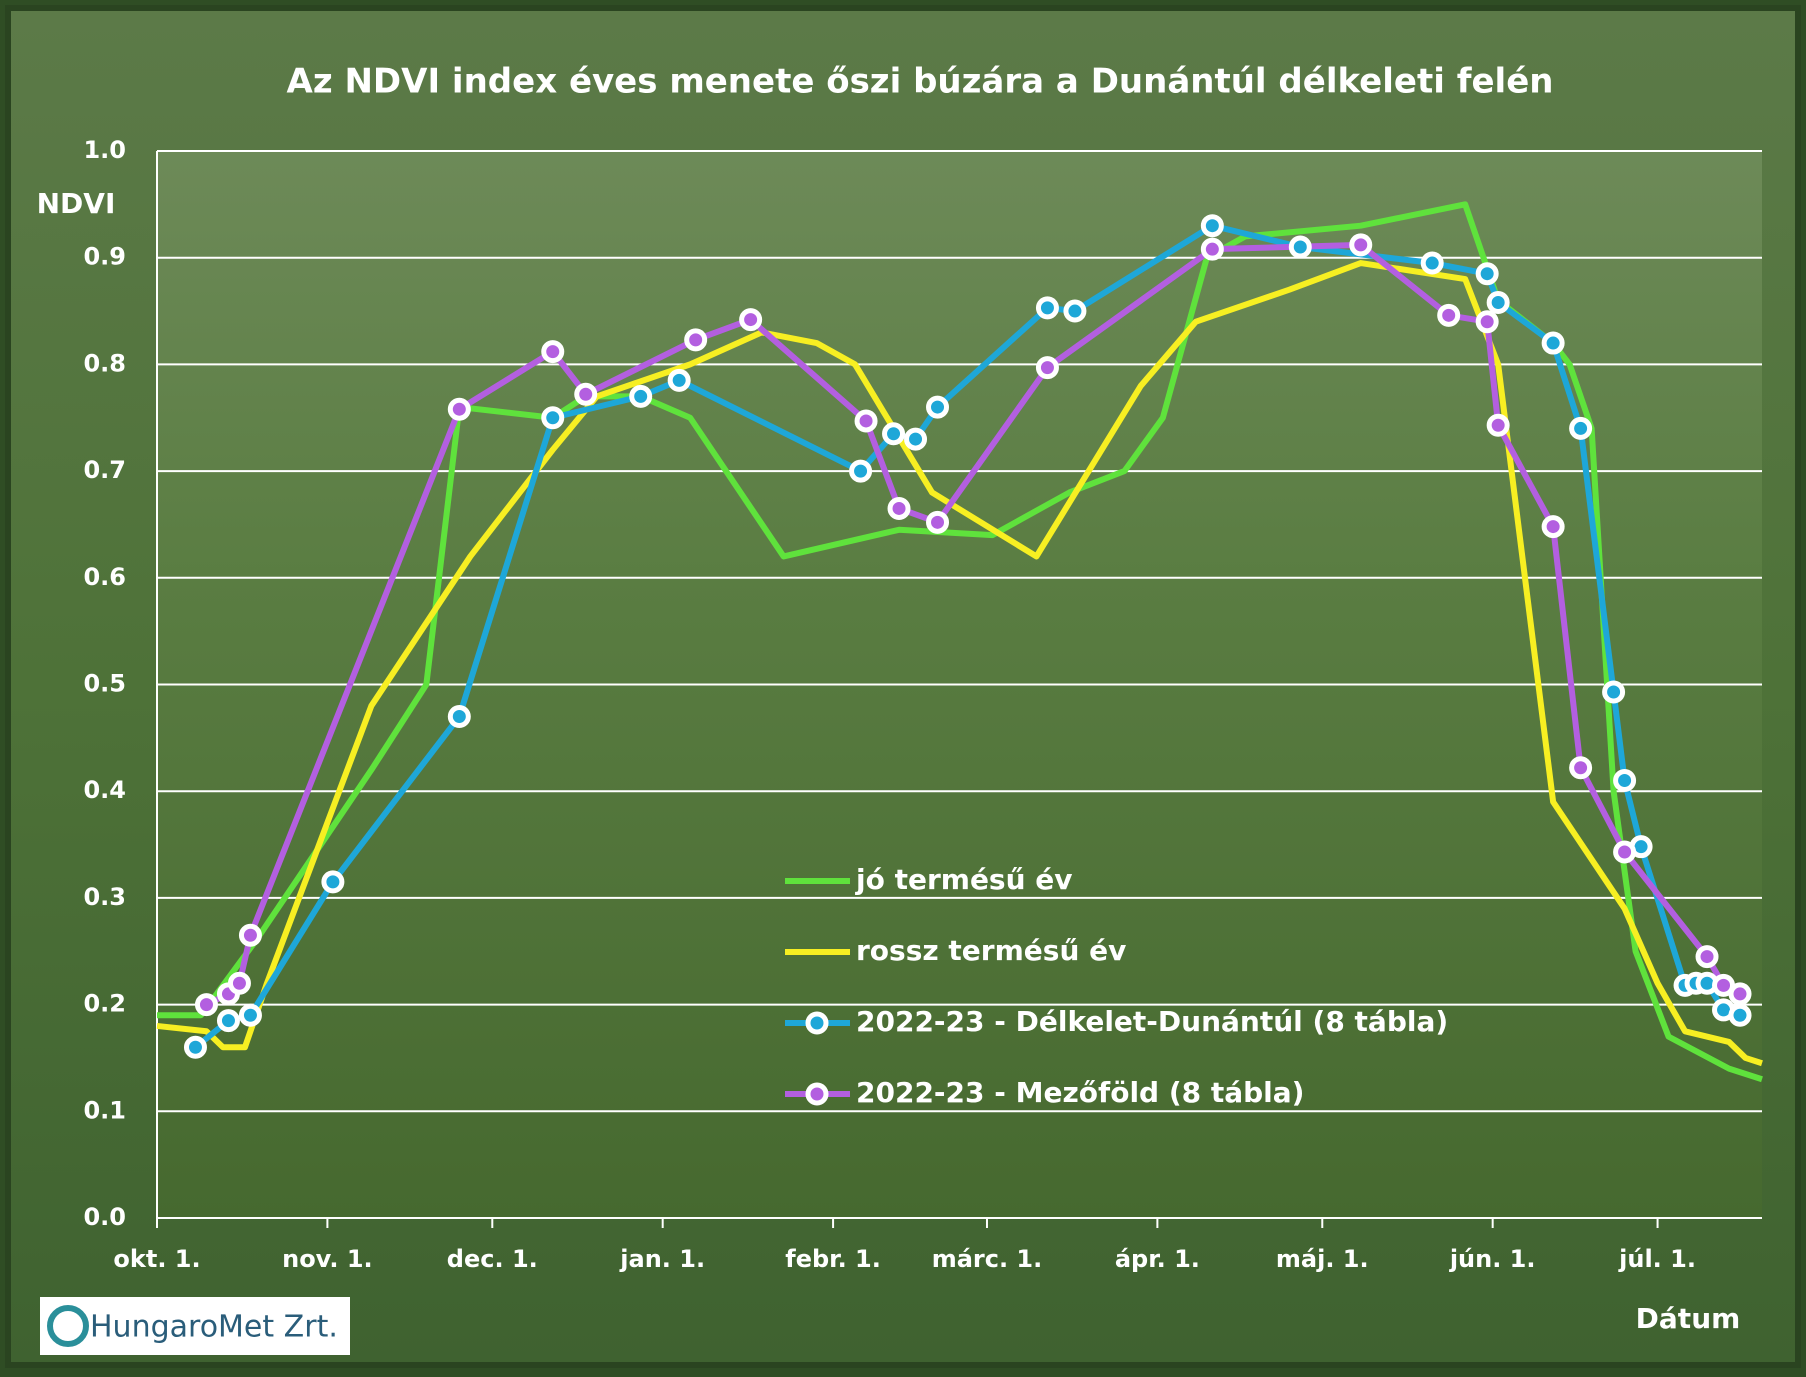 The height and width of the screenshot is (1377, 1806). I want to click on logo-box, so click(195, 1326).